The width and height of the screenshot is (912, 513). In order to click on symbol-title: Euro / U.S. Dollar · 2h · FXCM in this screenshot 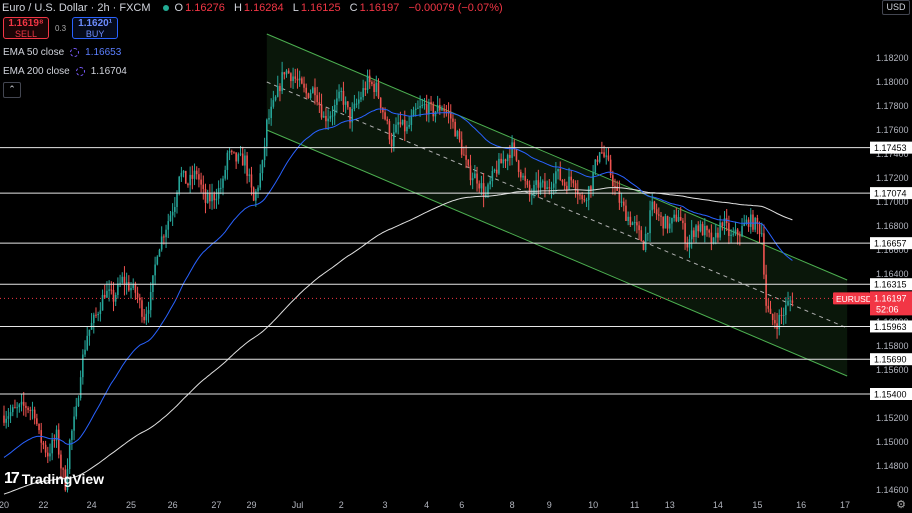, I will do `click(76, 8)`.